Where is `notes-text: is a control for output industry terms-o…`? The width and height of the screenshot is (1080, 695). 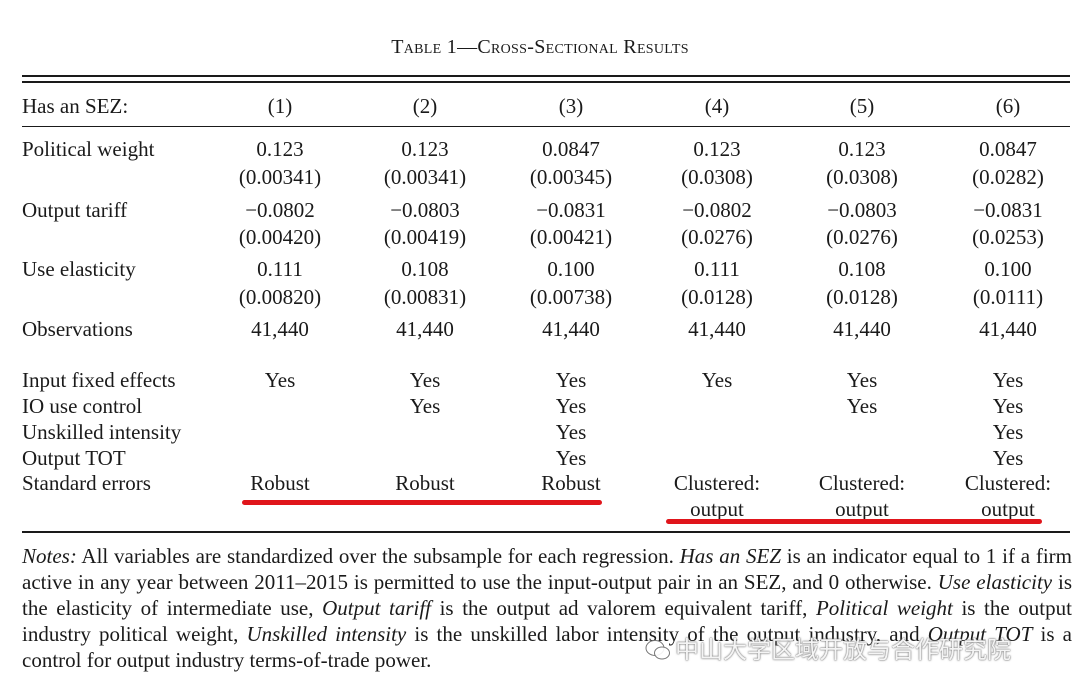
notes-text: is a control for output industry terms-o… is located at coordinates (547, 647).